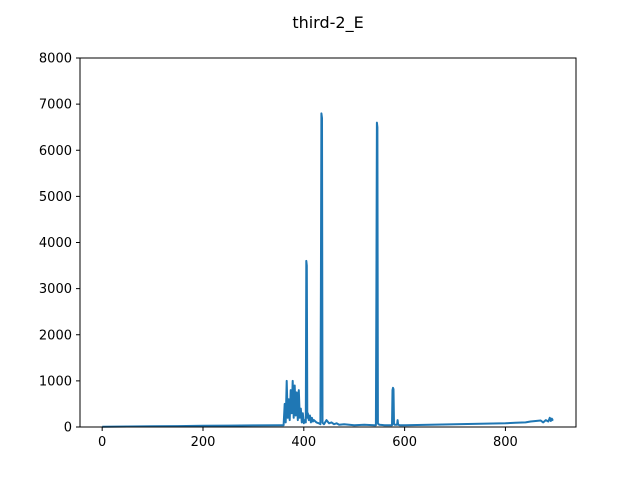  I want to click on x-tick-label: 600, so click(404, 442).